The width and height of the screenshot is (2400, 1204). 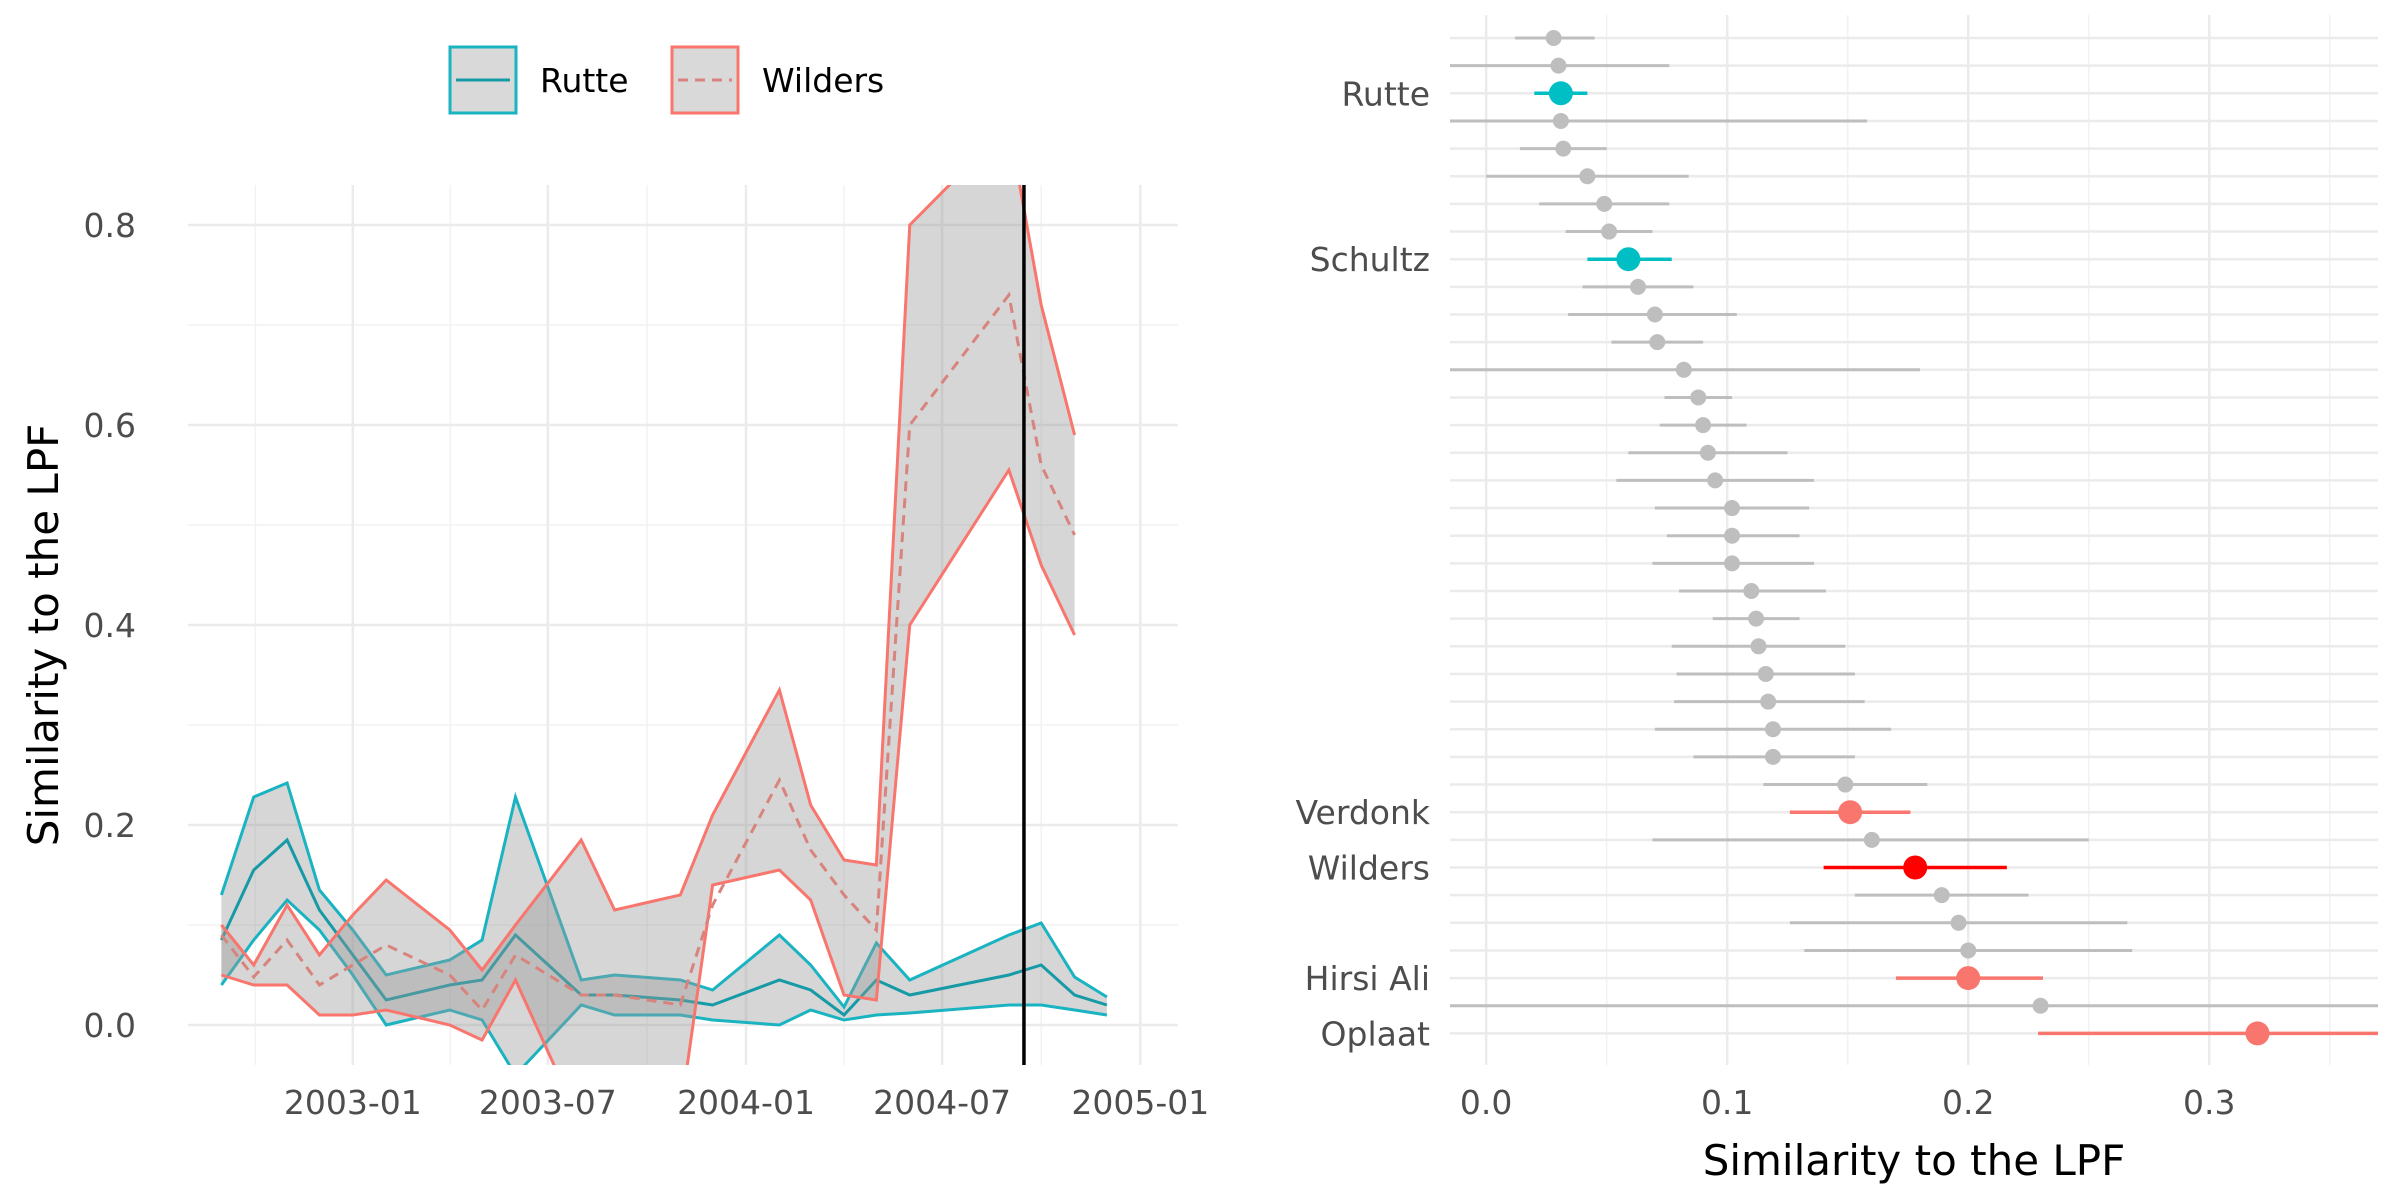 What do you see at coordinates (1140, 1102) in the screenshot?
I see `x-tick-label: 2005-01` at bounding box center [1140, 1102].